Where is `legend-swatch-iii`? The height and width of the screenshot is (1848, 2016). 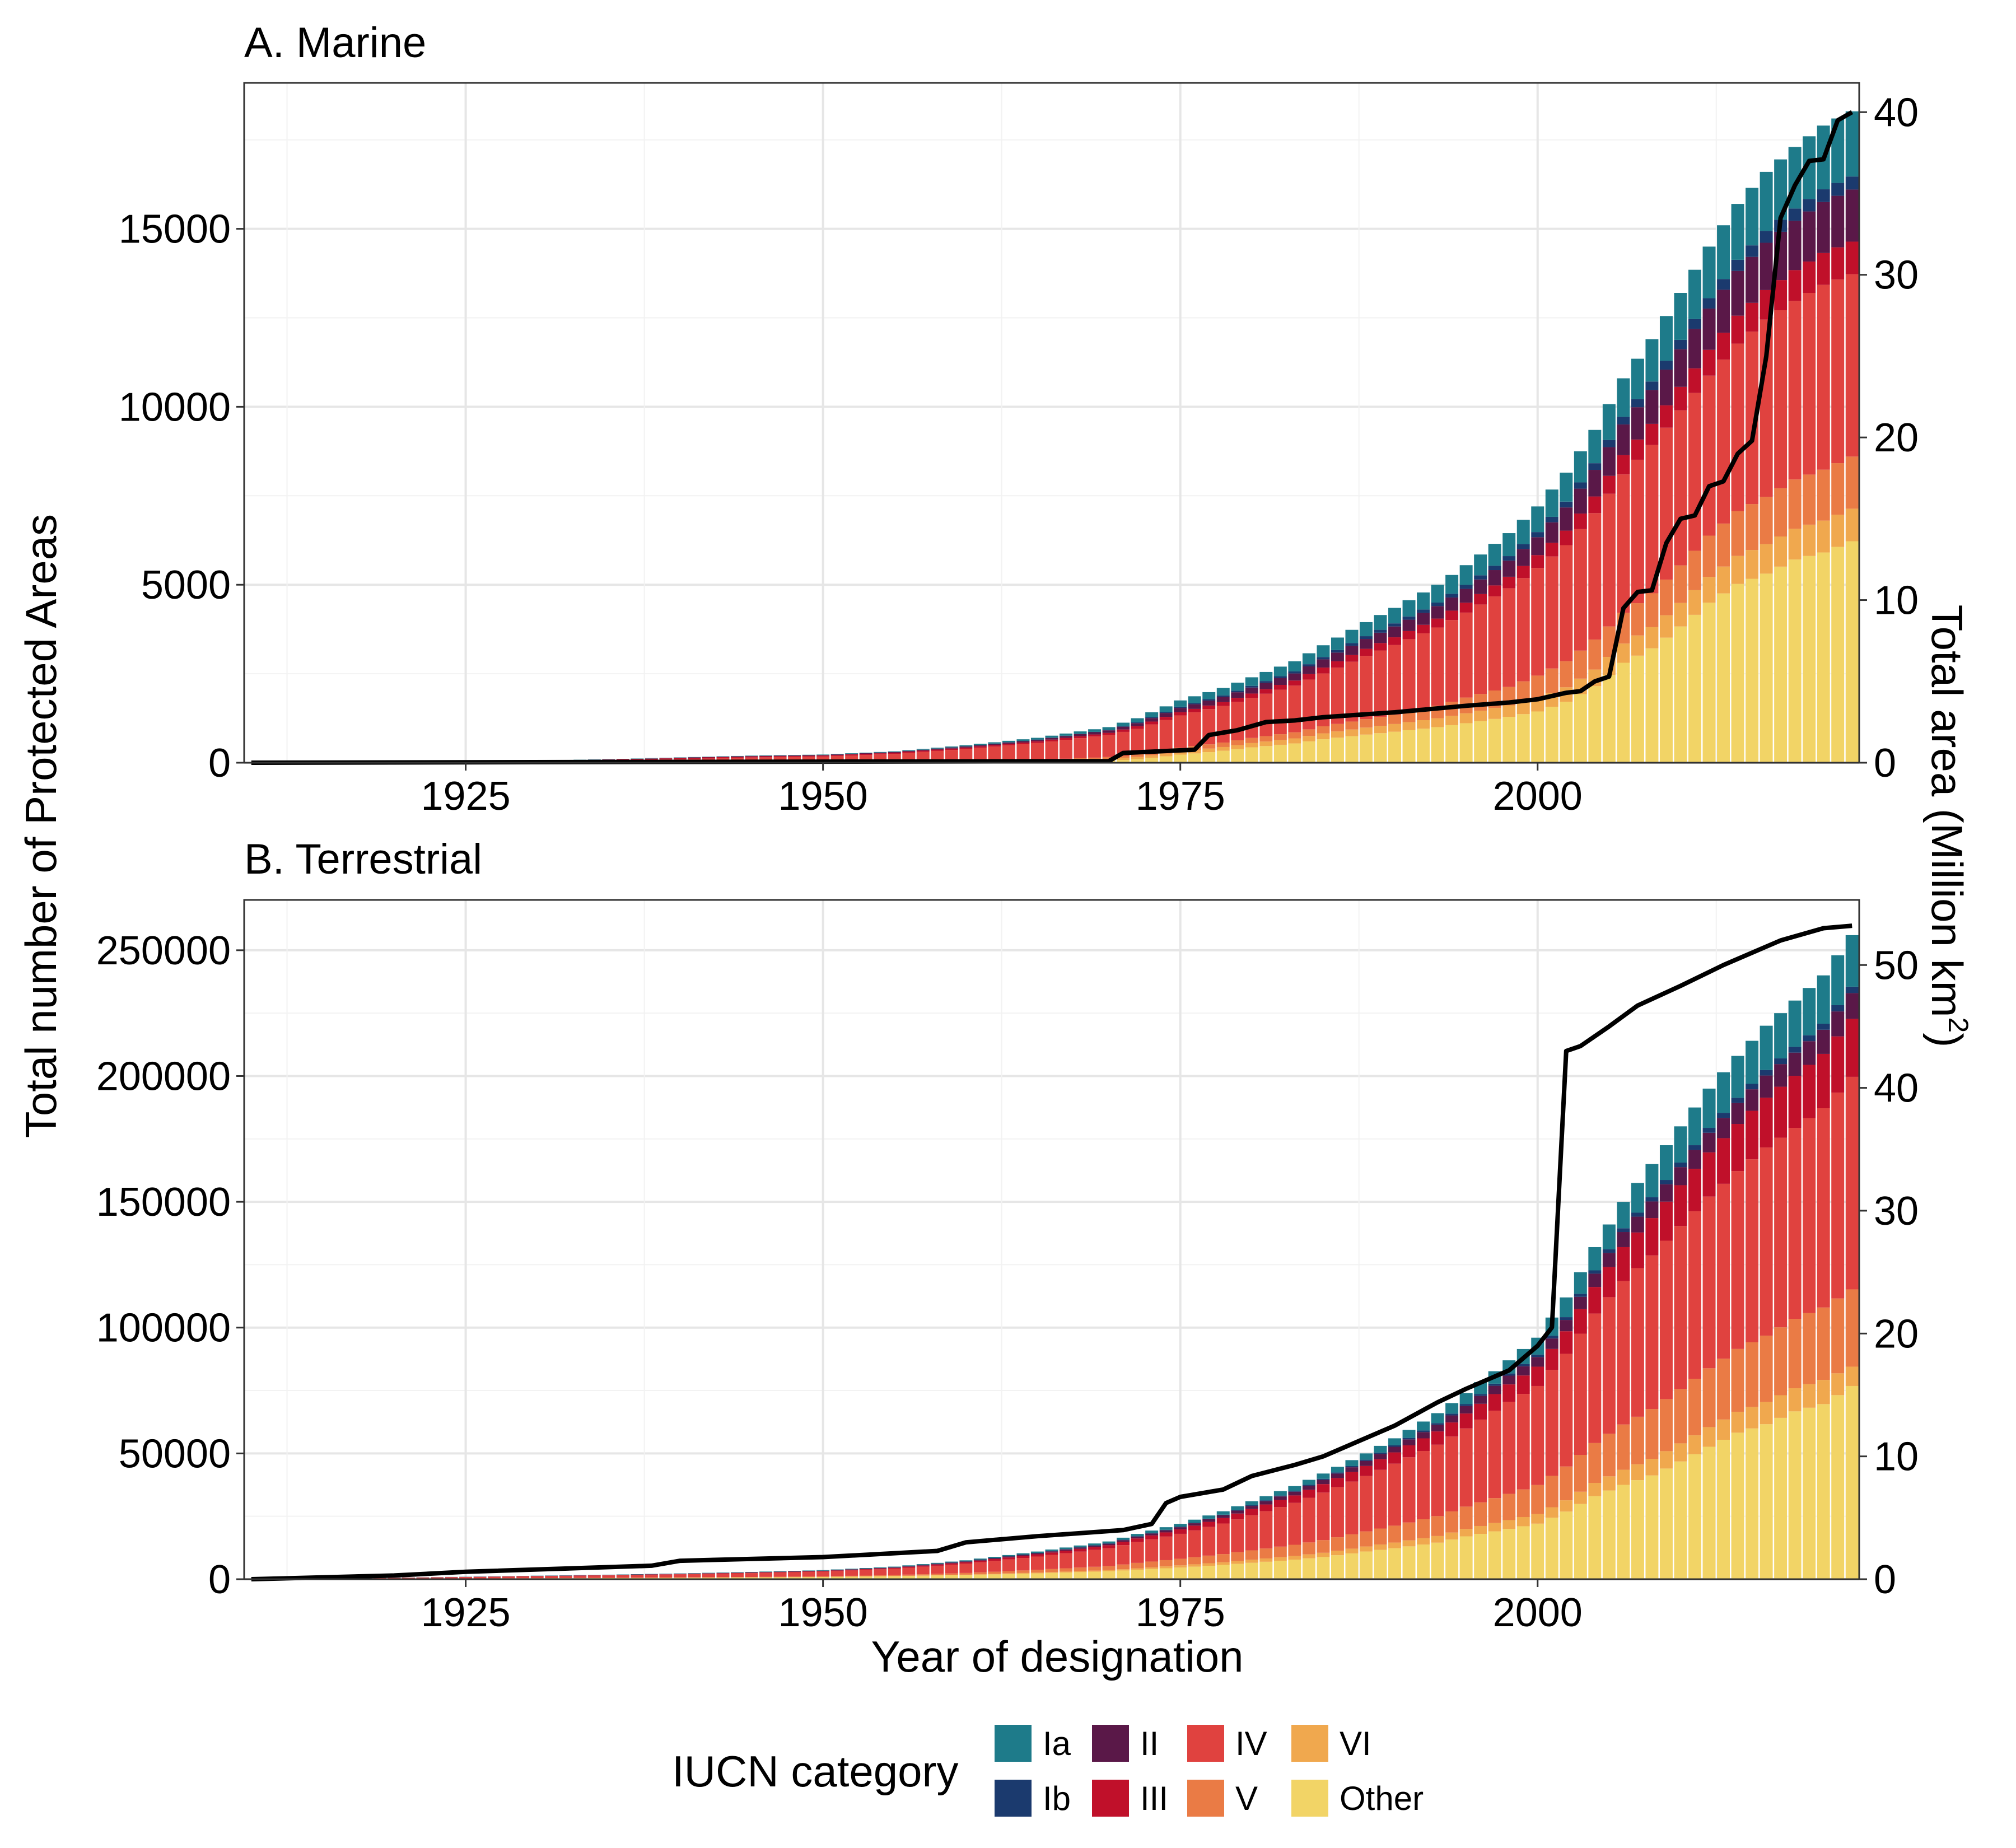
legend-swatch-iii is located at coordinates (1111, 1799).